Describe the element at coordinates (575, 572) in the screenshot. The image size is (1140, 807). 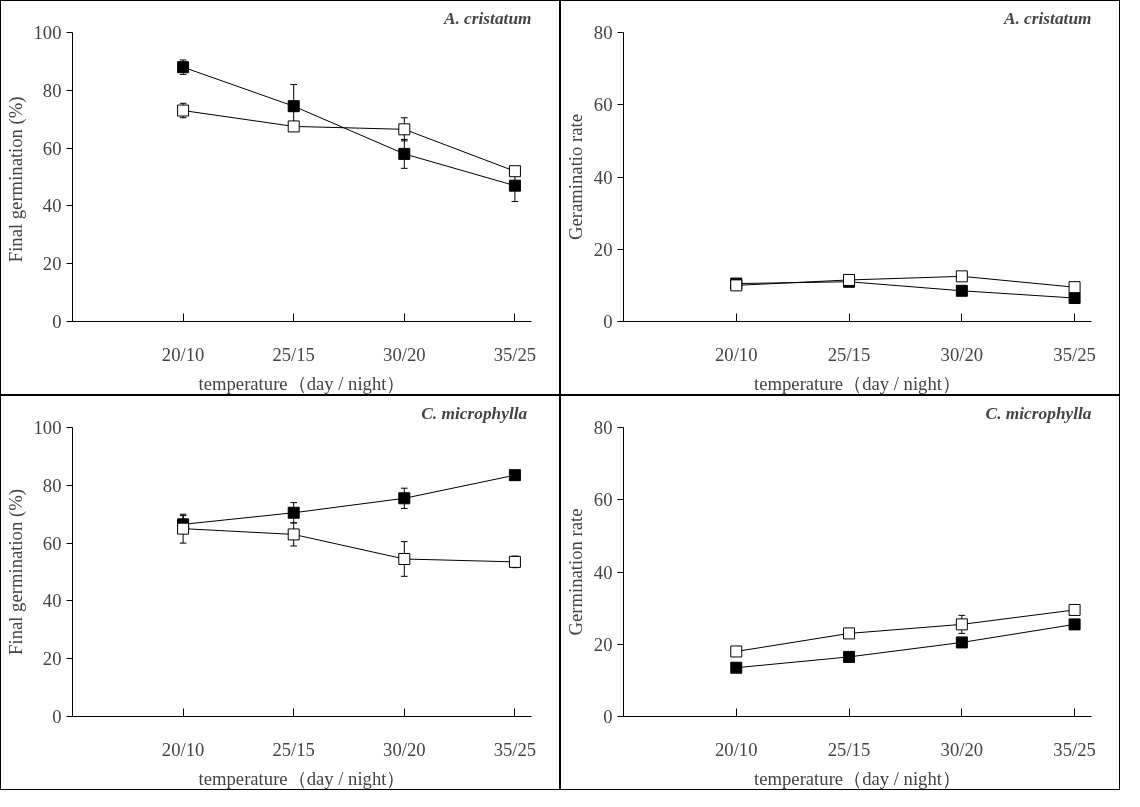
I see `y-axis-title: Germination rate` at that location.